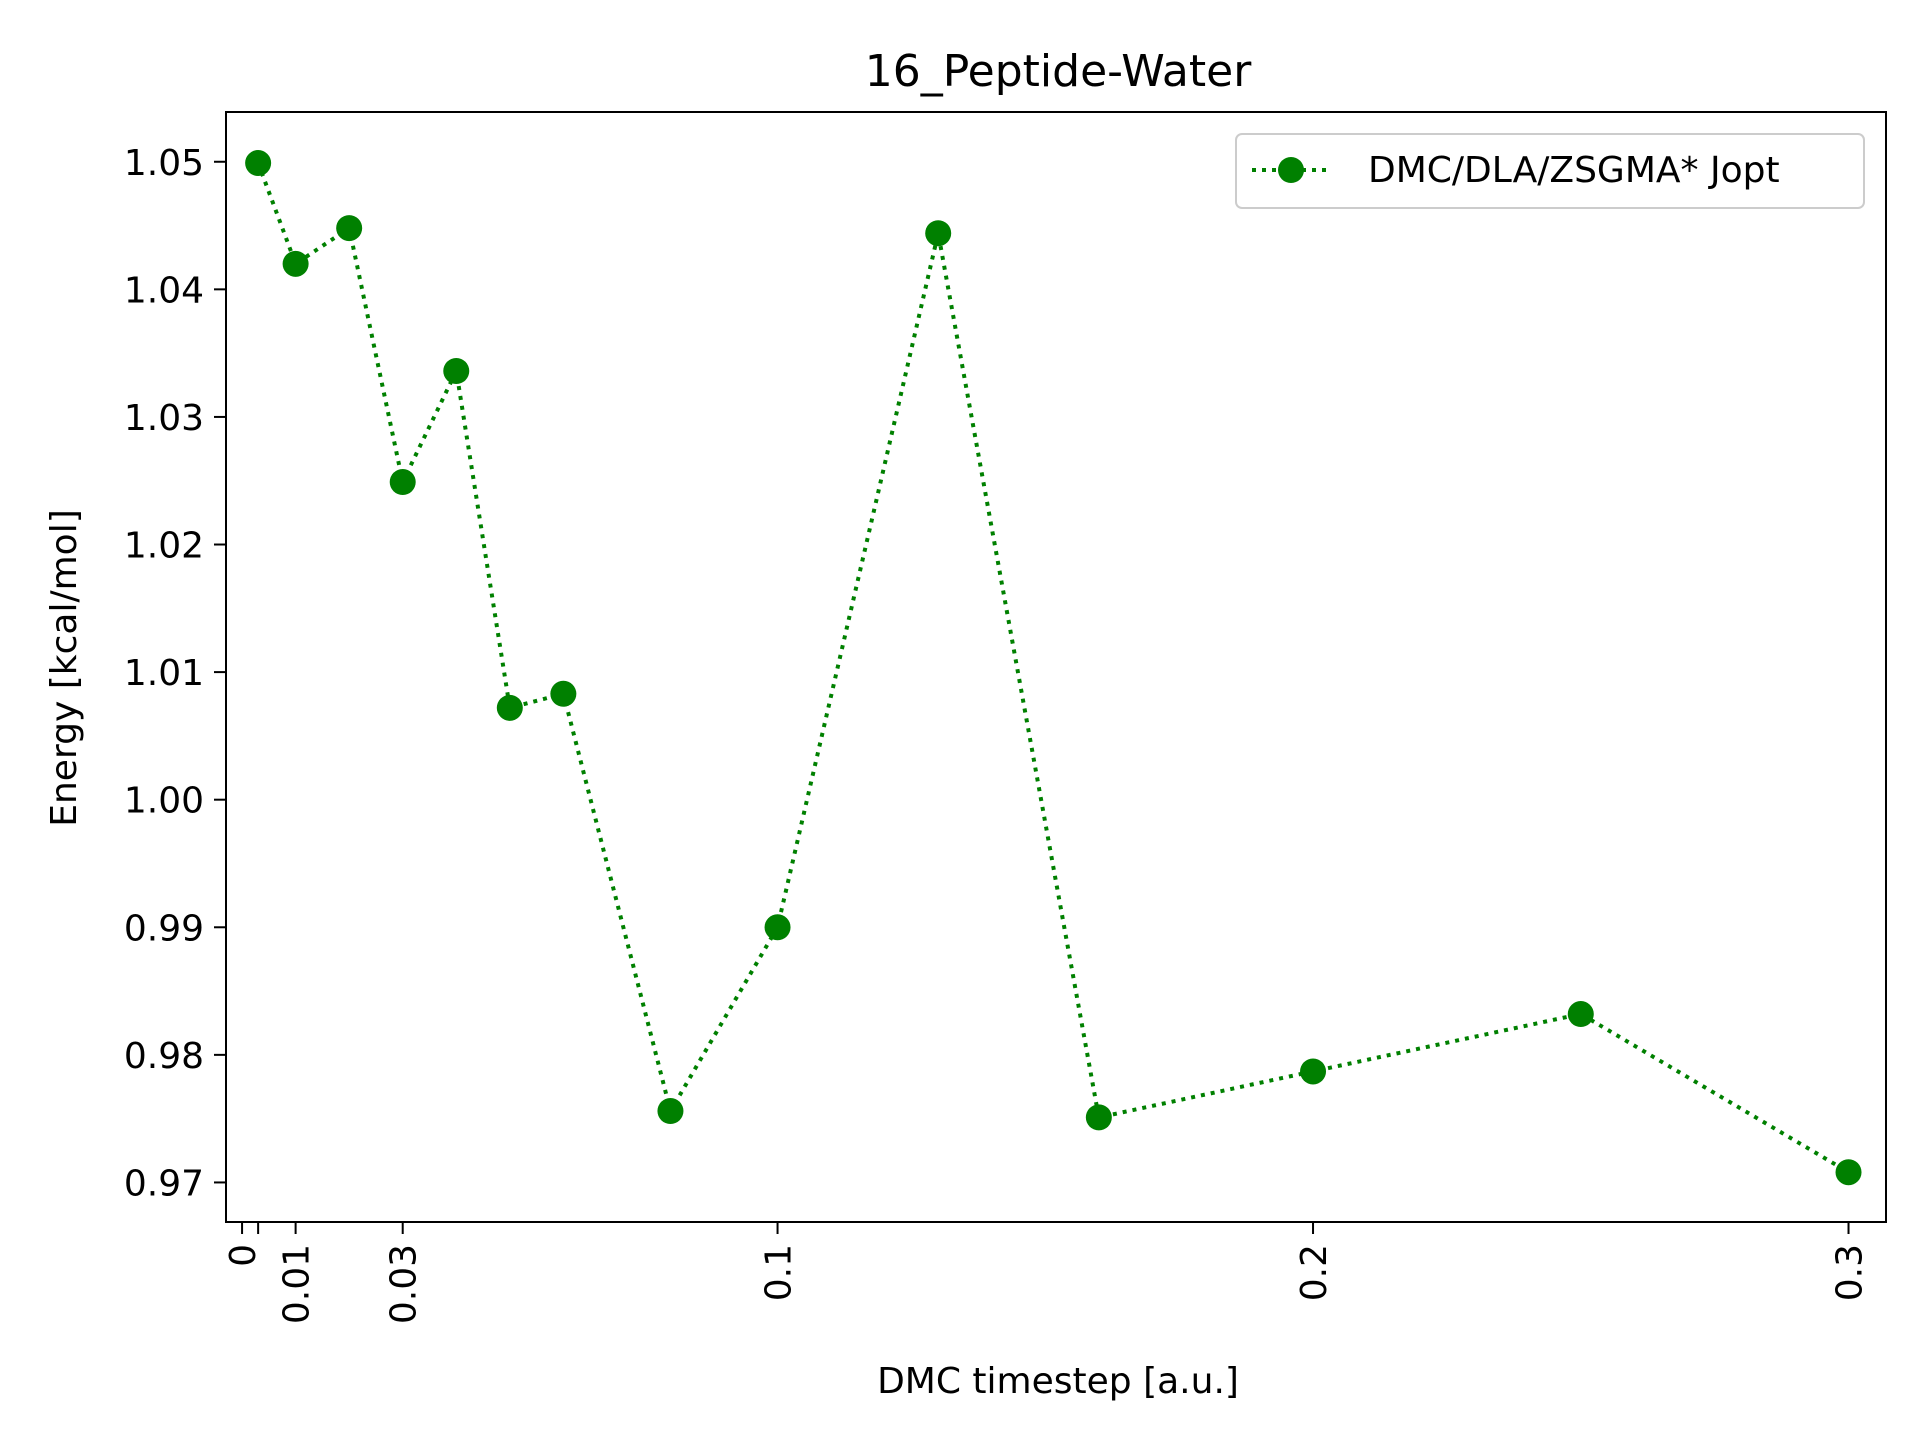 The width and height of the screenshot is (1920, 1440). I want to click on x-tick-label: 0.2, so click(1314, 1272).